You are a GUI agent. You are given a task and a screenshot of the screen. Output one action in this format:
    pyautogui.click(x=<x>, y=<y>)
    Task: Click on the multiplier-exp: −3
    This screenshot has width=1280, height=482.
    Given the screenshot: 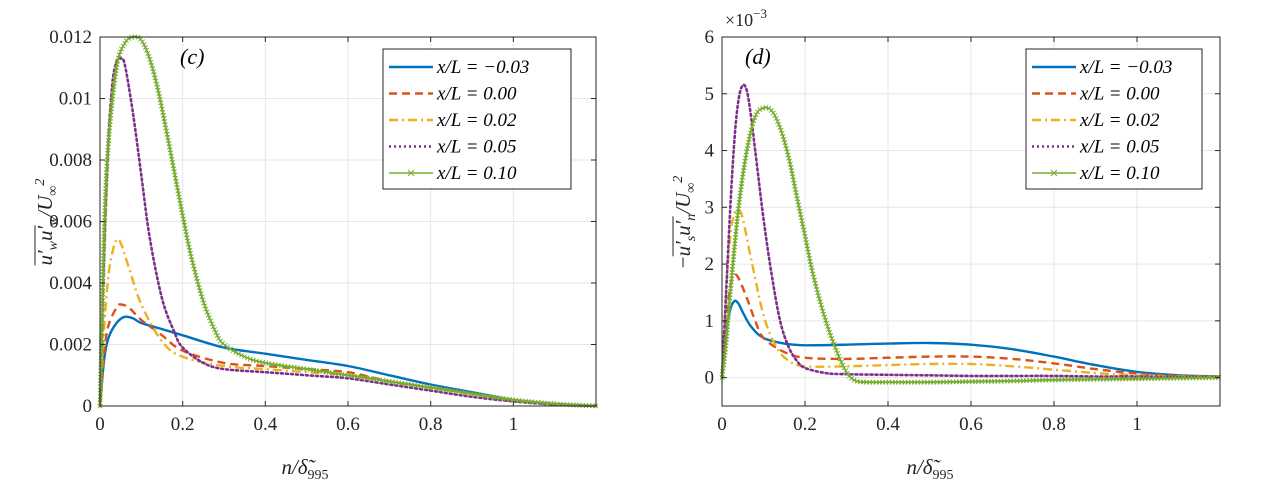 What is the action you would take?
    pyautogui.click(x=760, y=13)
    